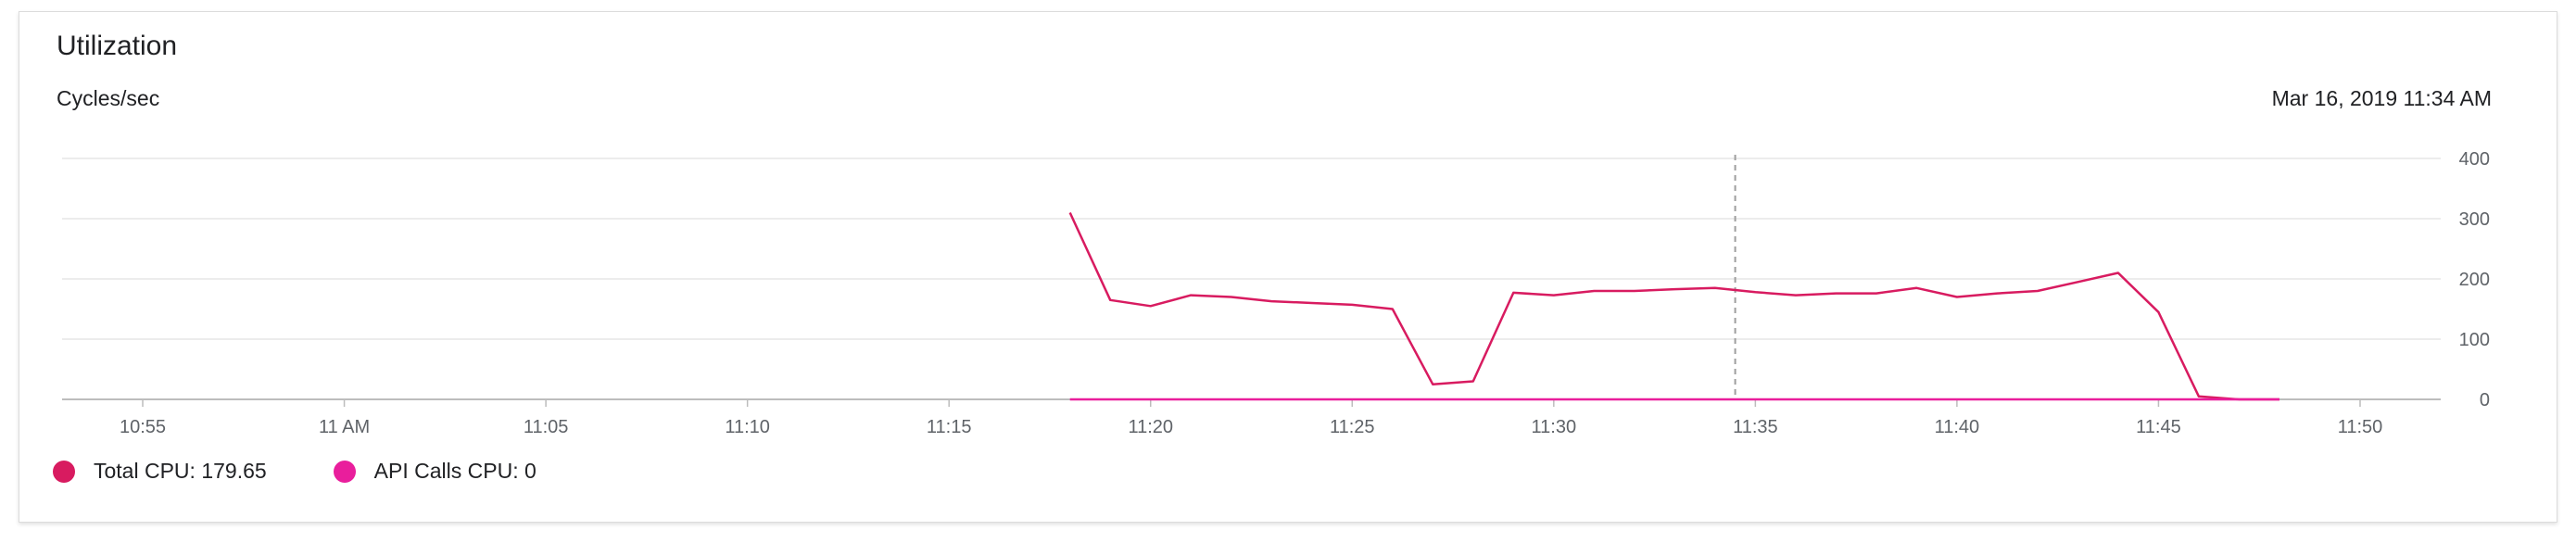 Image resolution: width=2576 pixels, height=543 pixels. What do you see at coordinates (1755, 427) in the screenshot?
I see `x-tick-label: 11:35` at bounding box center [1755, 427].